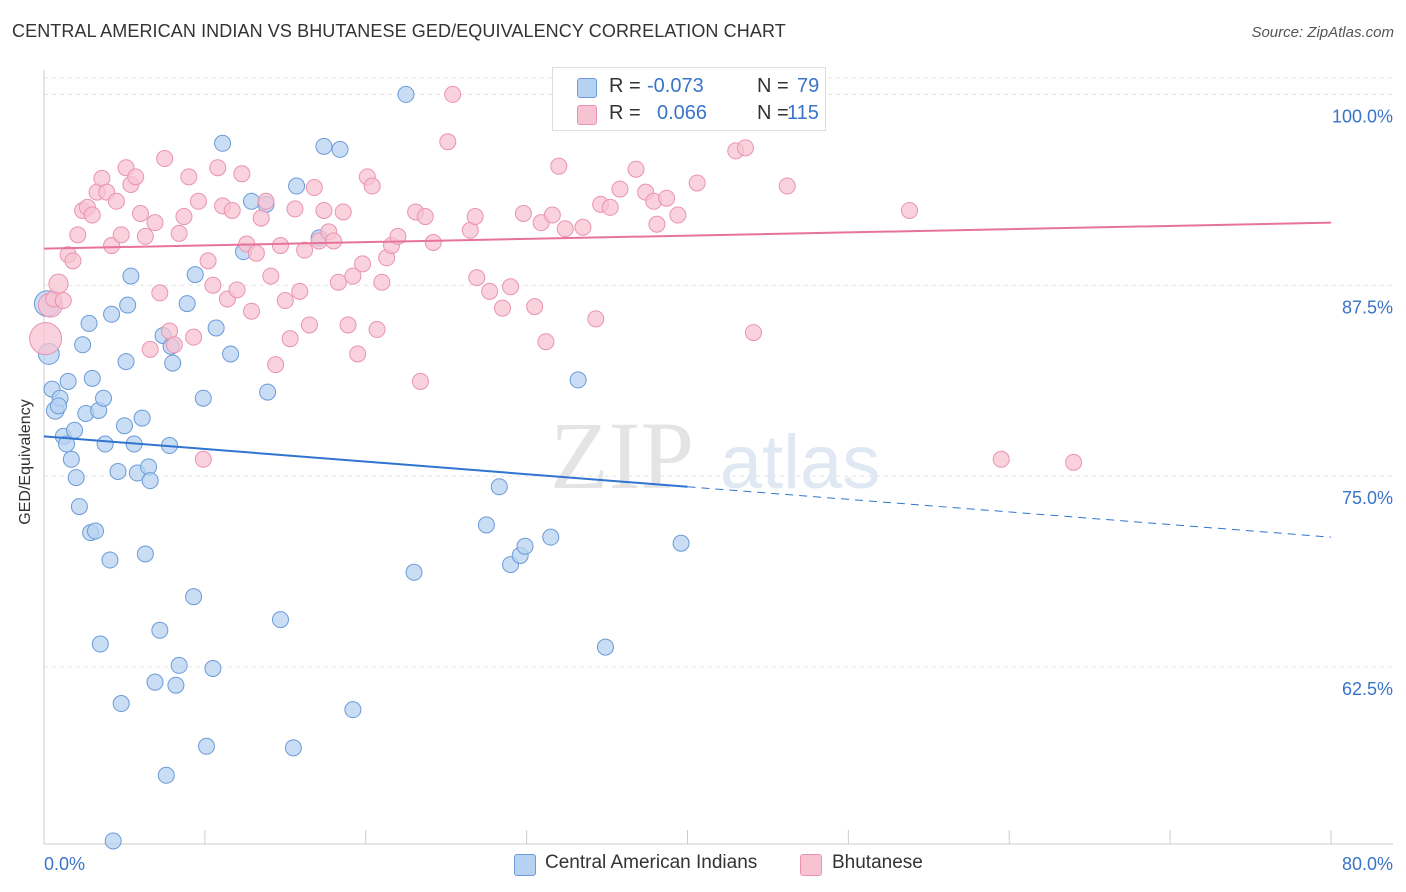  I want to click on r-label: R =, so click(625, 113).